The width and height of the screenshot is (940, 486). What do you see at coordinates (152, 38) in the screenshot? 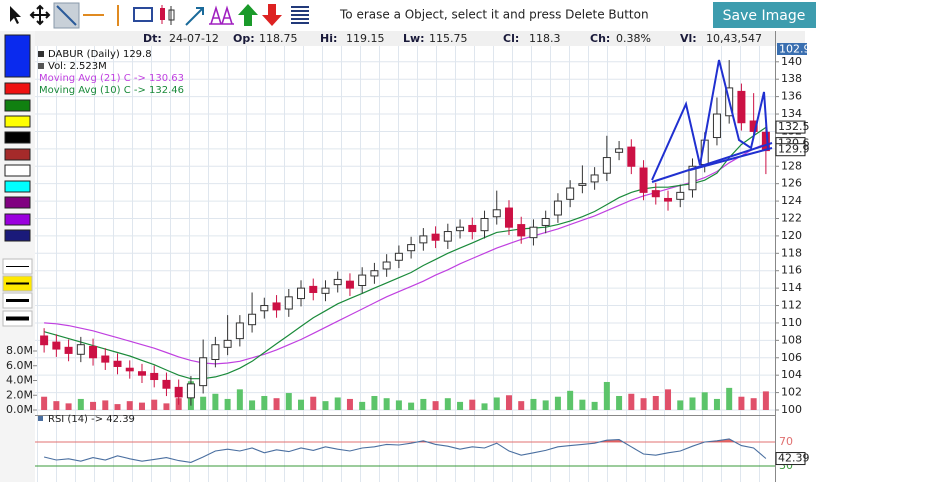
I see `info-label: Dt:` at bounding box center [152, 38].